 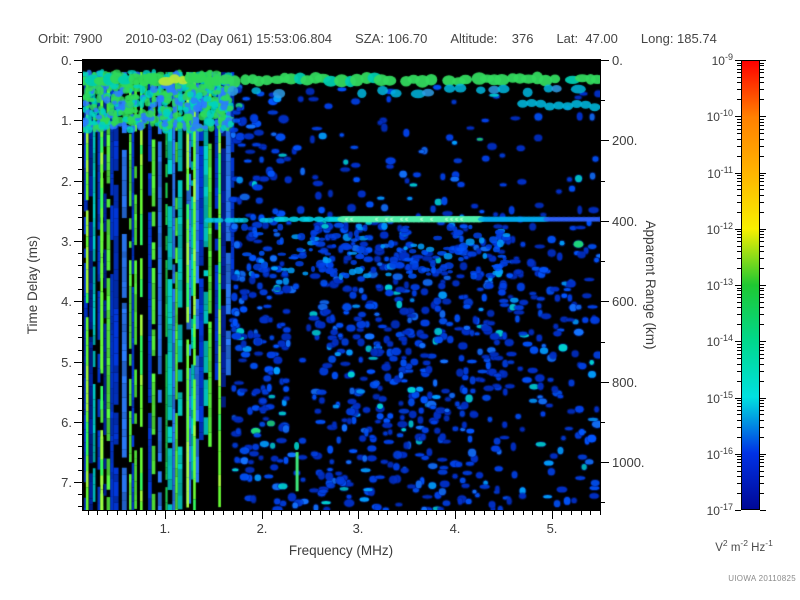 I want to click on y-axis-label-right: Apparent Range (km), so click(x=650, y=285).